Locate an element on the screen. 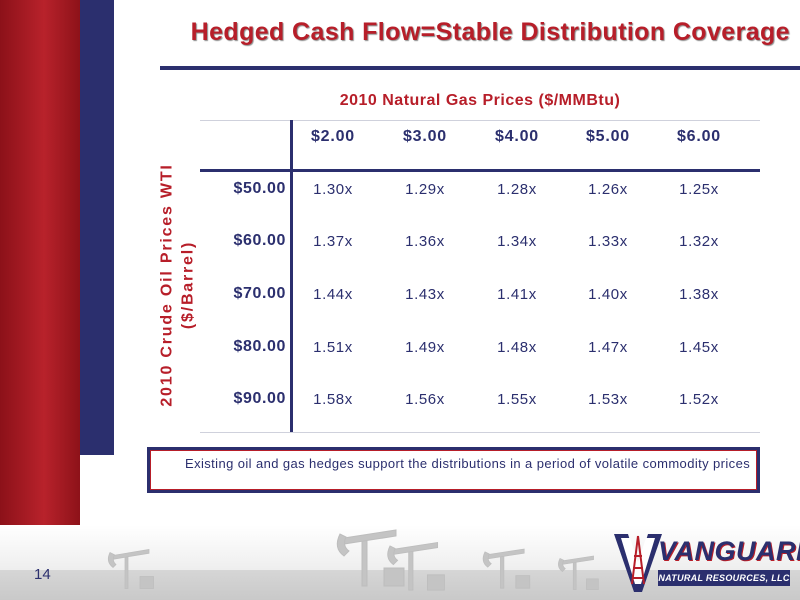 The height and width of the screenshot is (600, 800). table-cell: 1.26x is located at coordinates (608, 189).